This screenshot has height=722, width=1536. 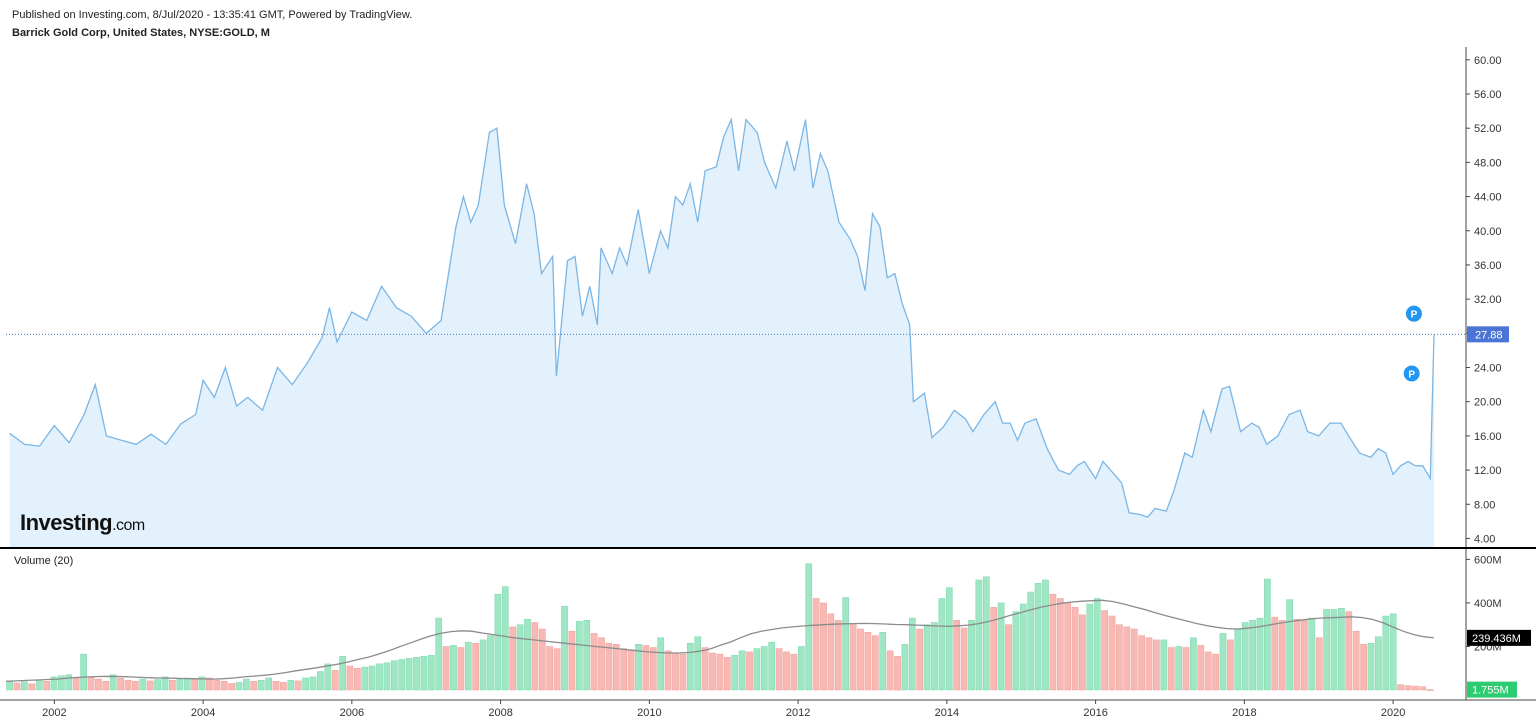 What do you see at coordinates (1488, 129) in the screenshot?
I see `price-tick-label: 52.00` at bounding box center [1488, 129].